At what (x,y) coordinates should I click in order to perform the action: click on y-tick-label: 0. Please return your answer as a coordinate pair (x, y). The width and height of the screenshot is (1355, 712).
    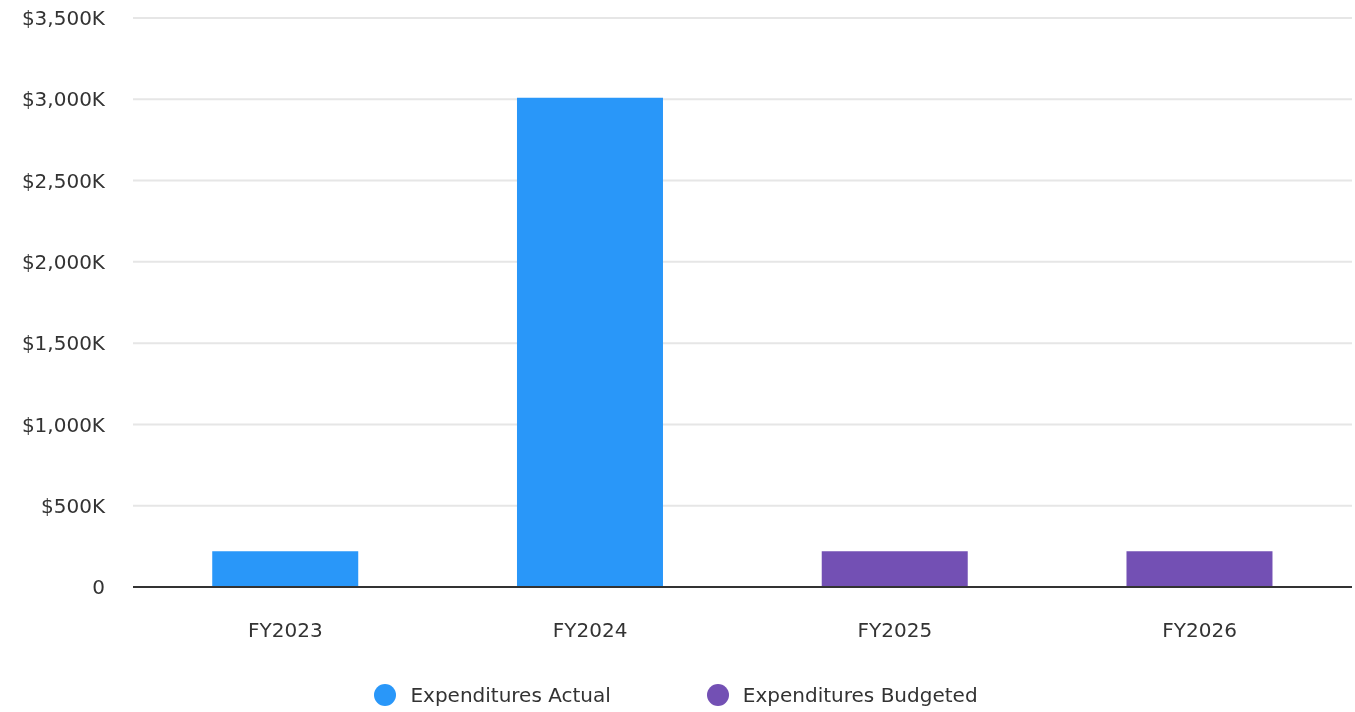
    Looking at the image, I should click on (98, 587).